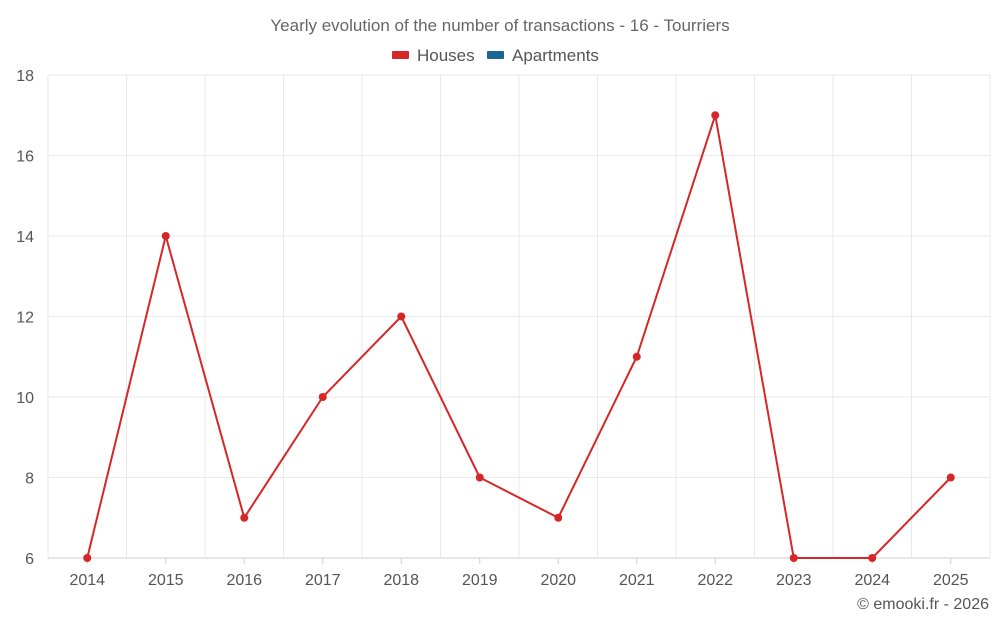 The width and height of the screenshot is (1000, 625). I want to click on x-tick-label: 2019, so click(480, 580).